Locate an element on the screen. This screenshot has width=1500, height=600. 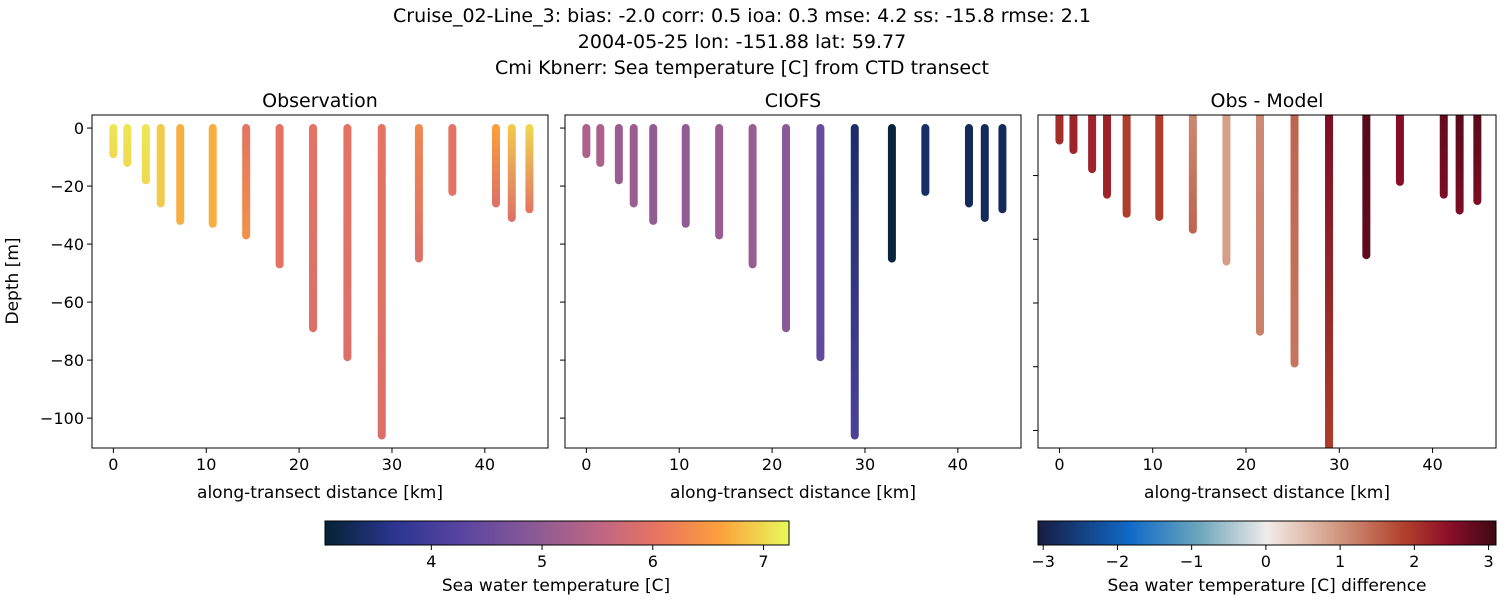
y-tick-label: −100 is located at coordinates (62, 418).